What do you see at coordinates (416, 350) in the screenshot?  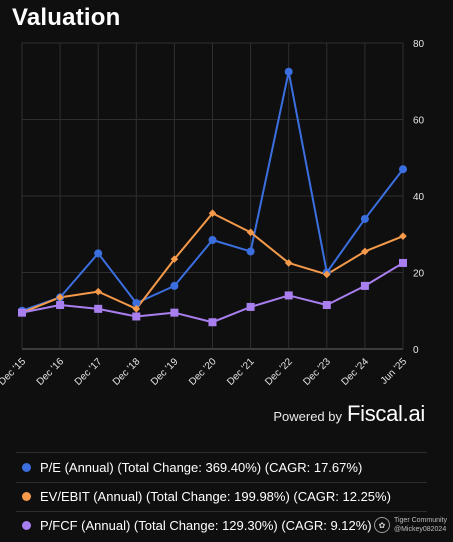 I see `y-tick-label: 0` at bounding box center [416, 350].